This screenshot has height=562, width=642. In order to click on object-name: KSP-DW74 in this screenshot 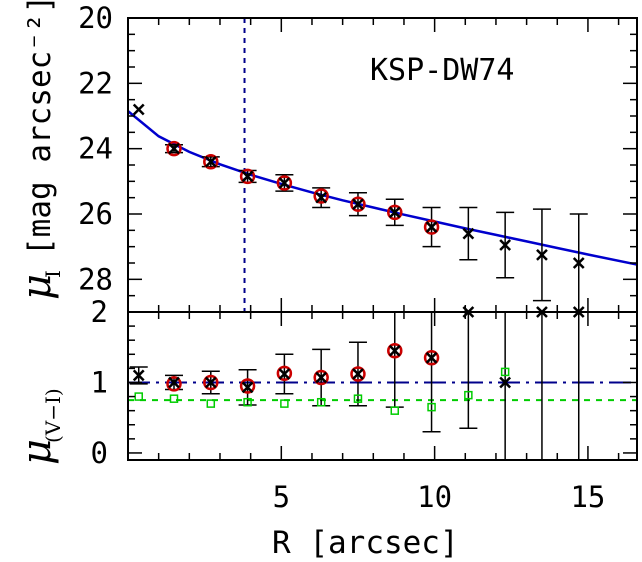, I will do `click(442, 70)`.